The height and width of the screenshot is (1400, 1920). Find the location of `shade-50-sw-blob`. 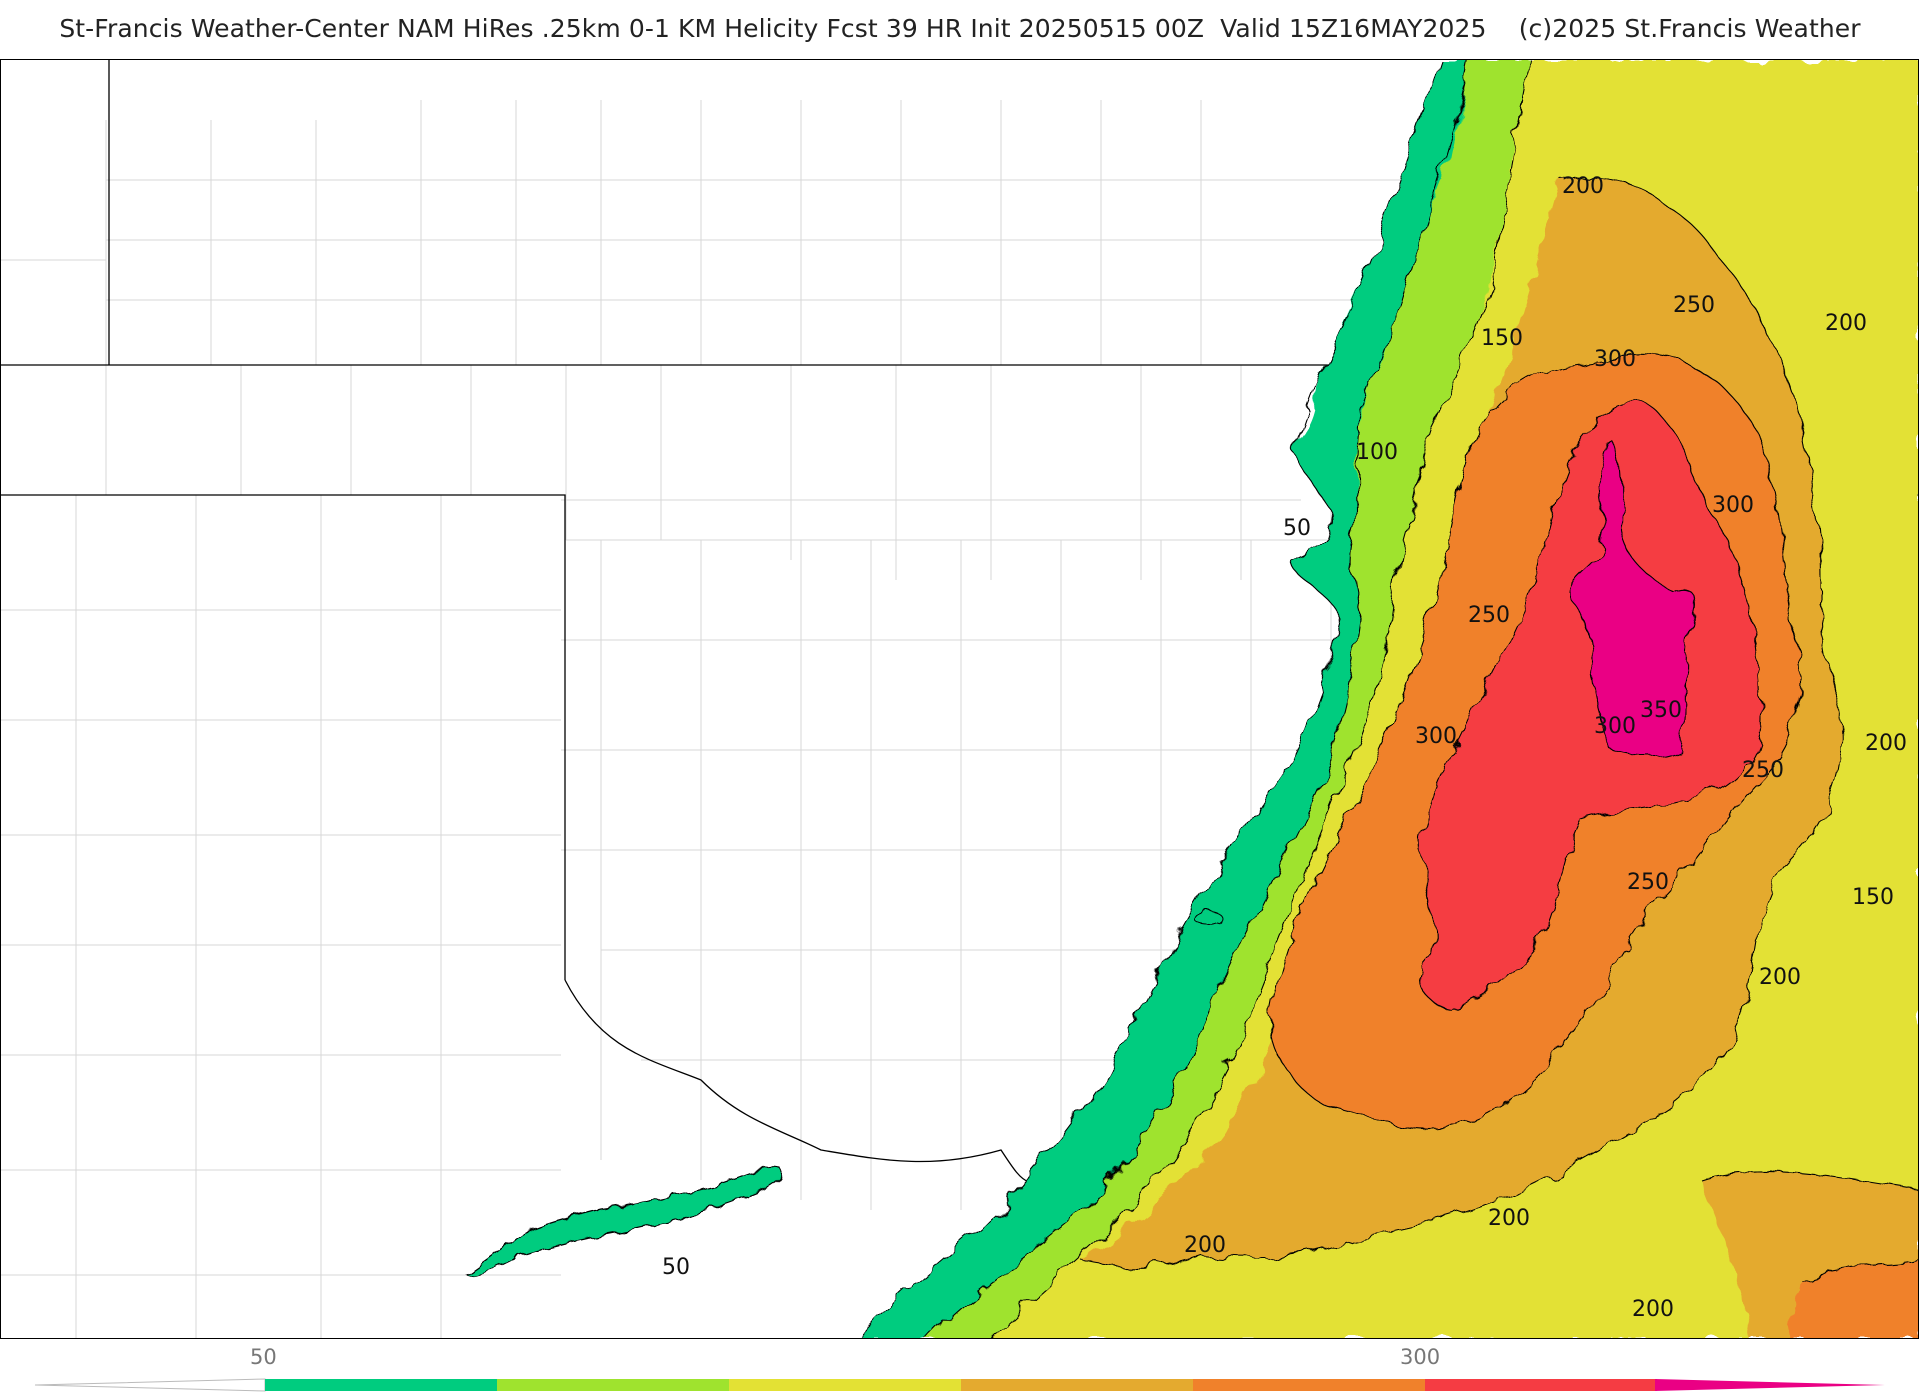

shade-50-sw-blob is located at coordinates (844, 1093).